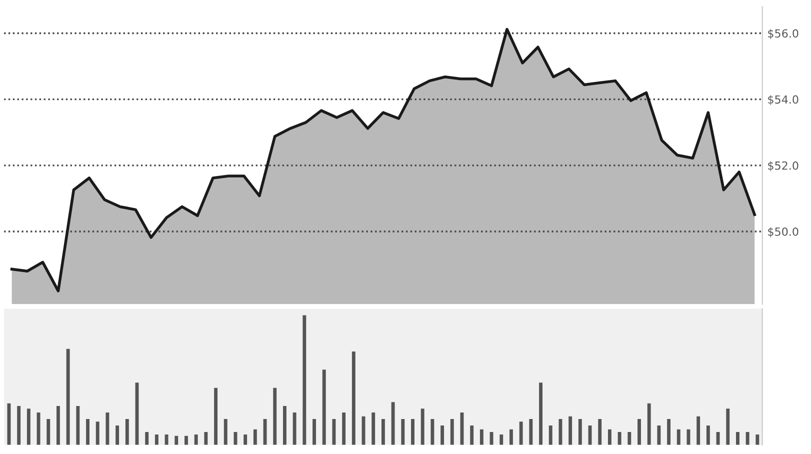 Image resolution: width=811 pixels, height=454 pixels. What do you see at coordinates (783, 34) in the screenshot?
I see `y-tick-label: $56.0` at bounding box center [783, 34].